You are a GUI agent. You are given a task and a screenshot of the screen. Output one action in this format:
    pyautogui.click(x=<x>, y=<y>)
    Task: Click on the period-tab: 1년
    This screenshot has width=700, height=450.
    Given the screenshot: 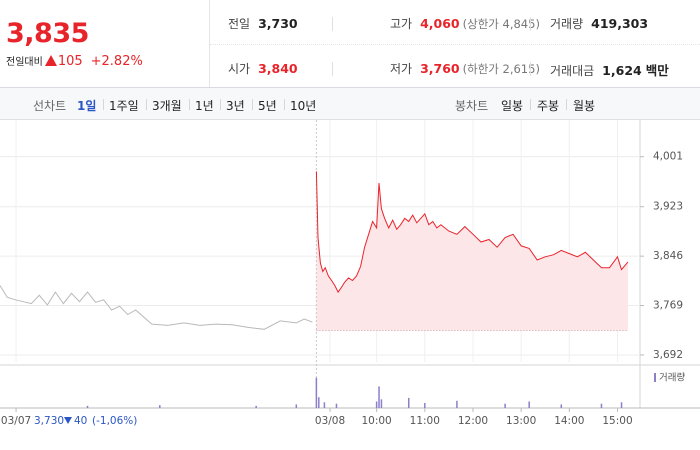 What is the action you would take?
    pyautogui.click(x=204, y=106)
    